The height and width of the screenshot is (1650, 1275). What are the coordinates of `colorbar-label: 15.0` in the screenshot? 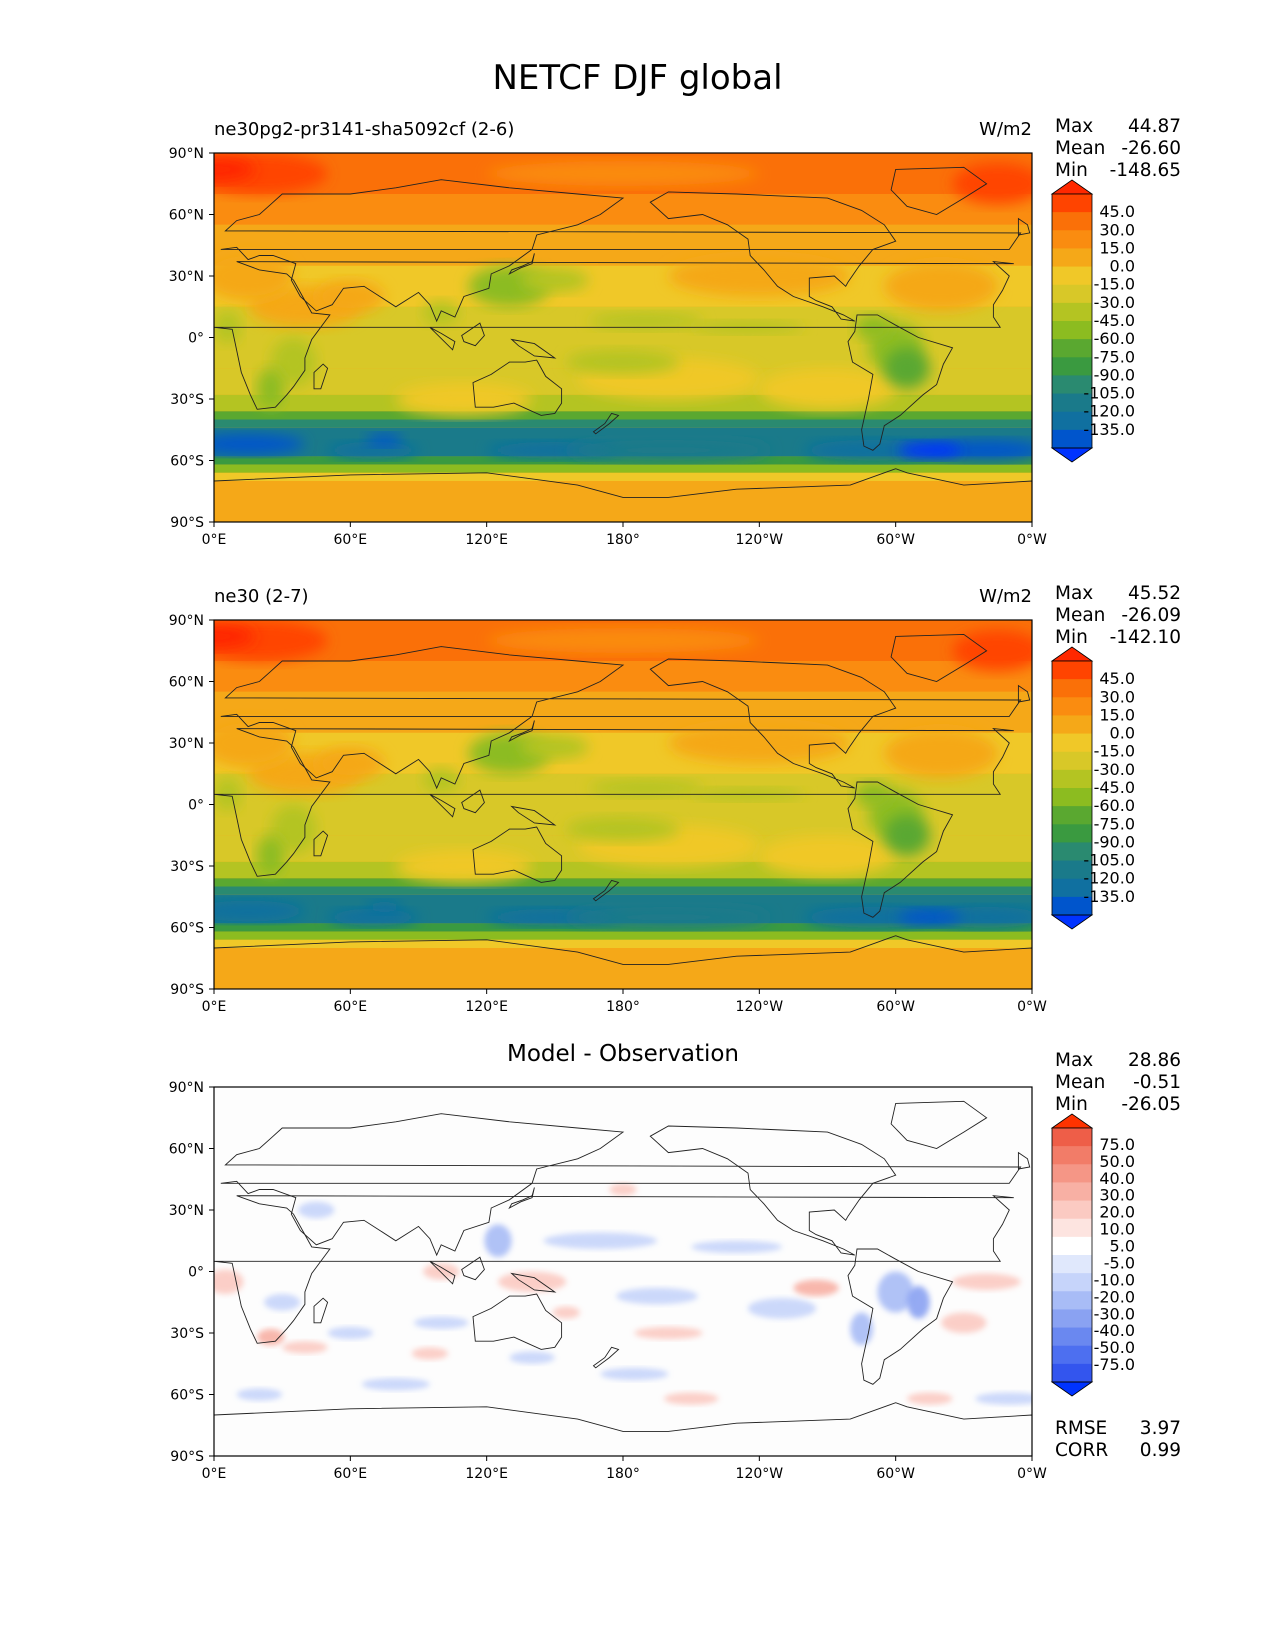 It's located at (1117, 714).